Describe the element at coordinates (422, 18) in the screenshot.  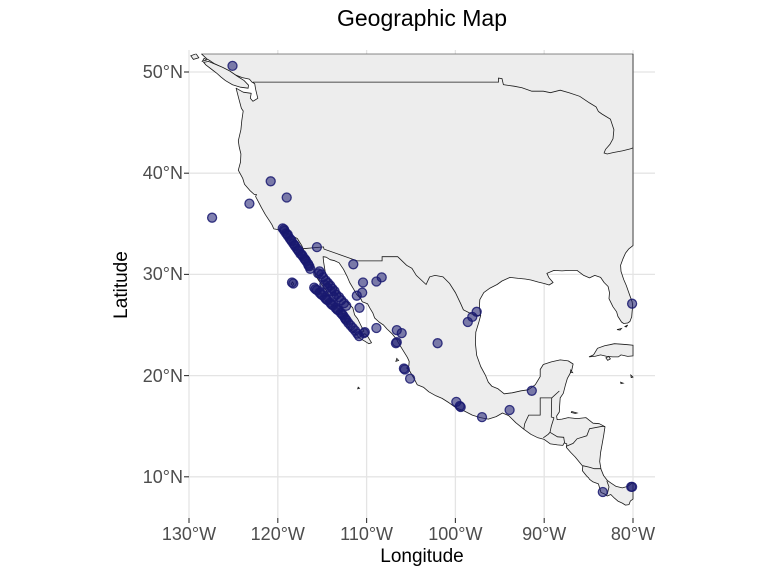
I see `plot-title: Geographic Map` at that location.